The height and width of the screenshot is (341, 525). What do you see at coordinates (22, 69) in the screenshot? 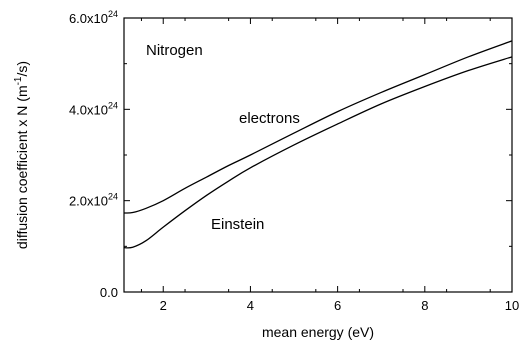
I see `y-axis-title-end: /s)` at bounding box center [22, 69].